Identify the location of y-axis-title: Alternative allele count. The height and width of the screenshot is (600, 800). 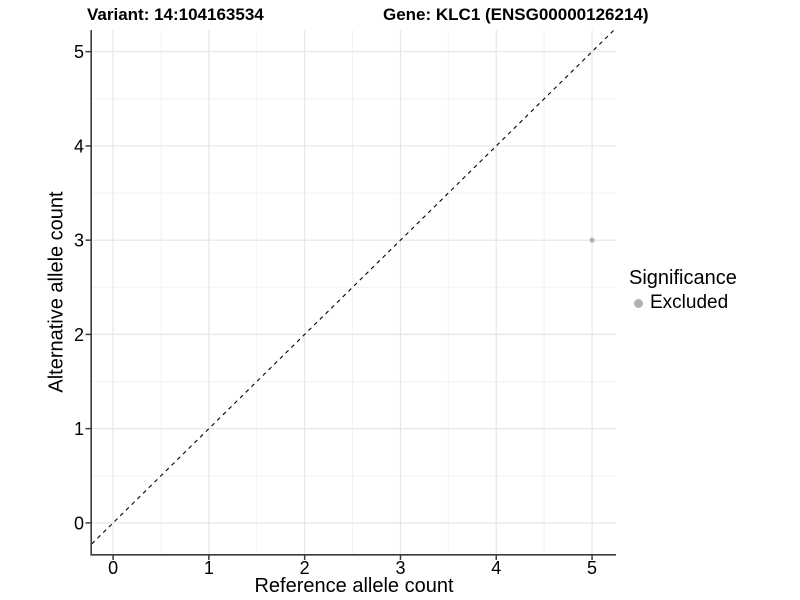
(56, 292).